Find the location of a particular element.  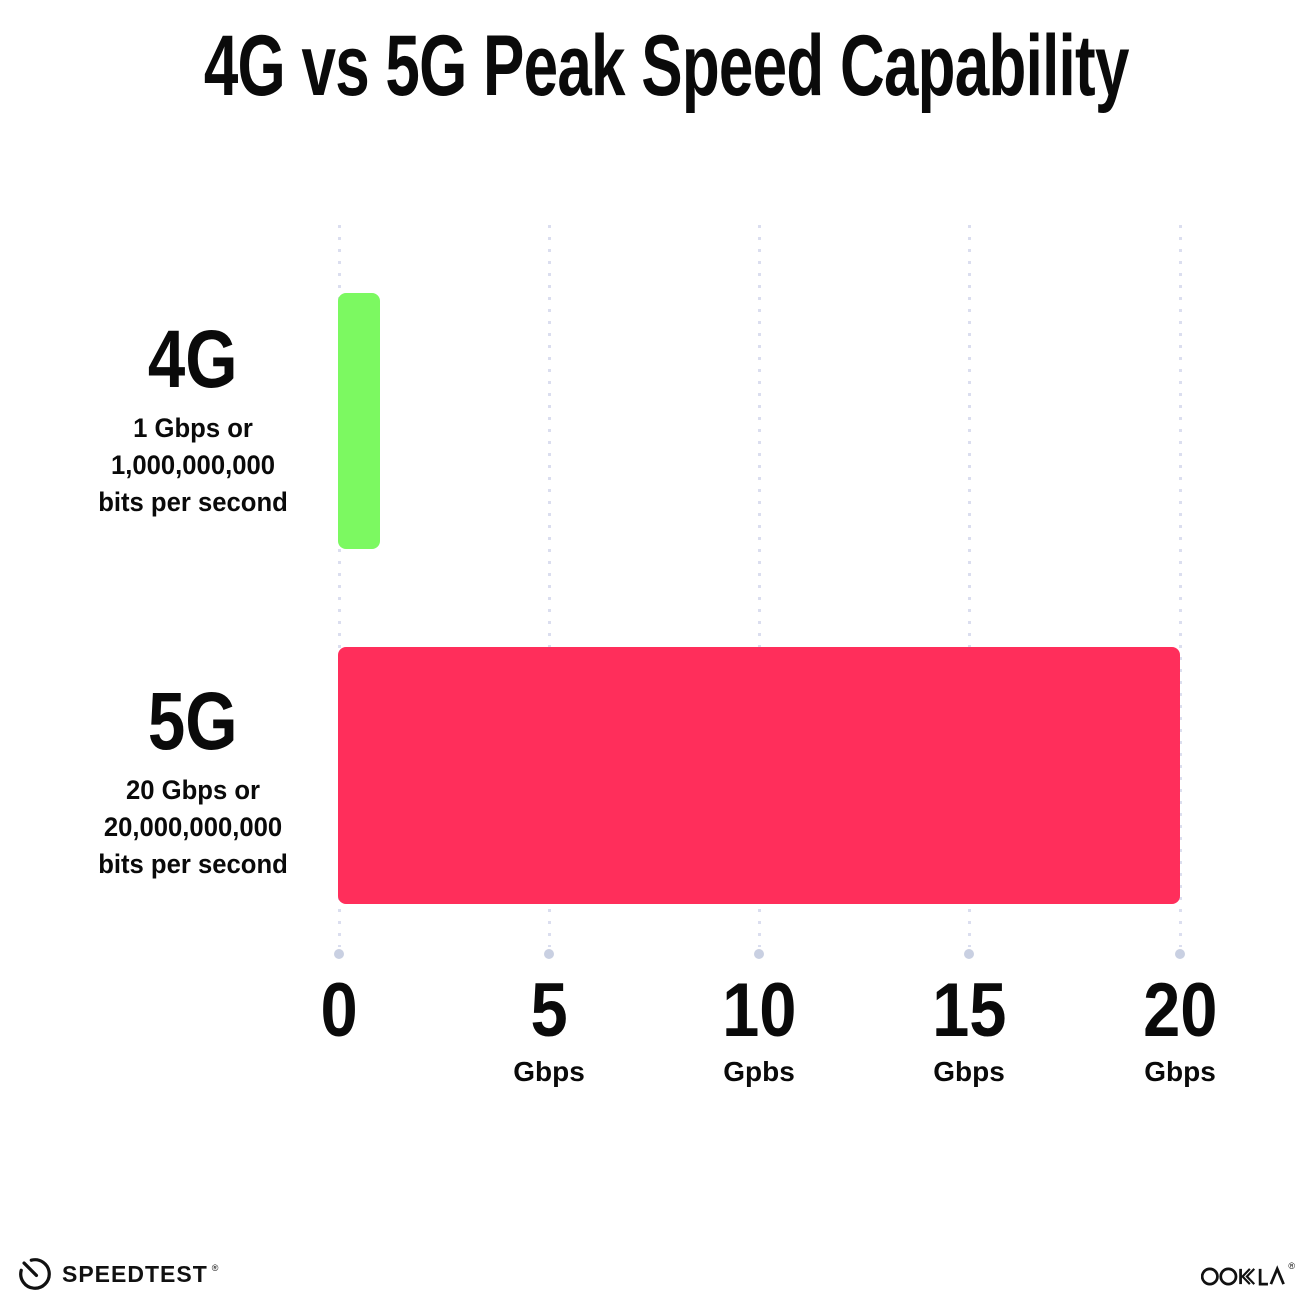

bar-5g is located at coordinates (759, 775).